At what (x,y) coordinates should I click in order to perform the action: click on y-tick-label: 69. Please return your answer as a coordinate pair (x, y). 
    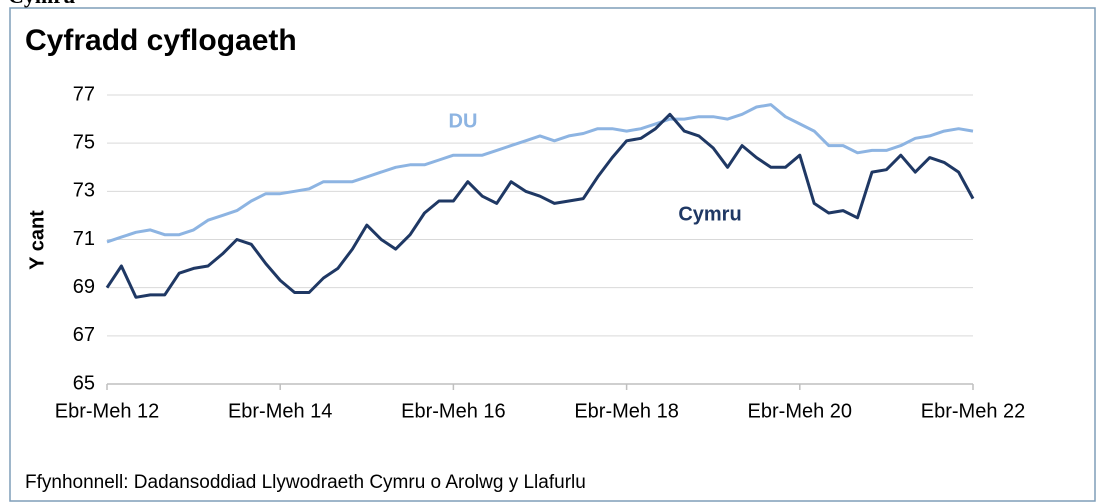
    Looking at the image, I should click on (84, 287).